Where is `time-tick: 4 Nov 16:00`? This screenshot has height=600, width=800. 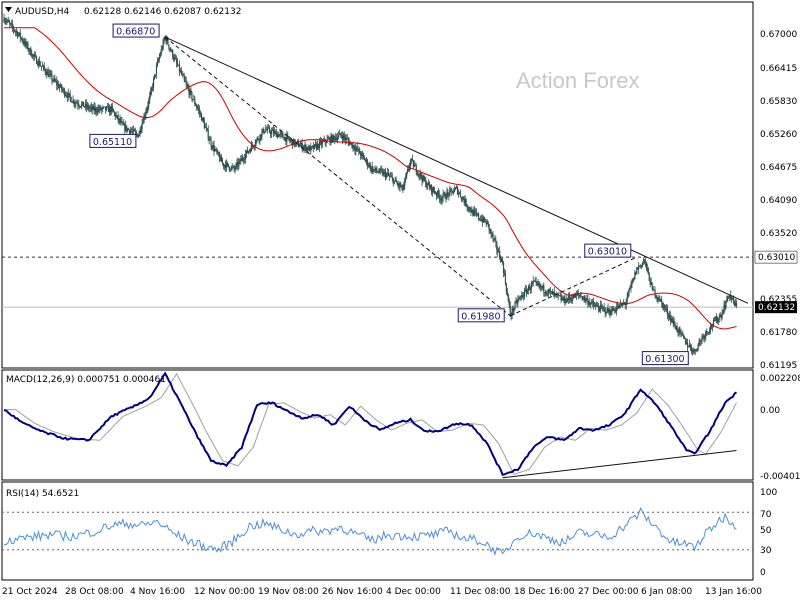 time-tick: 4 Nov 16:00 is located at coordinates (157, 592).